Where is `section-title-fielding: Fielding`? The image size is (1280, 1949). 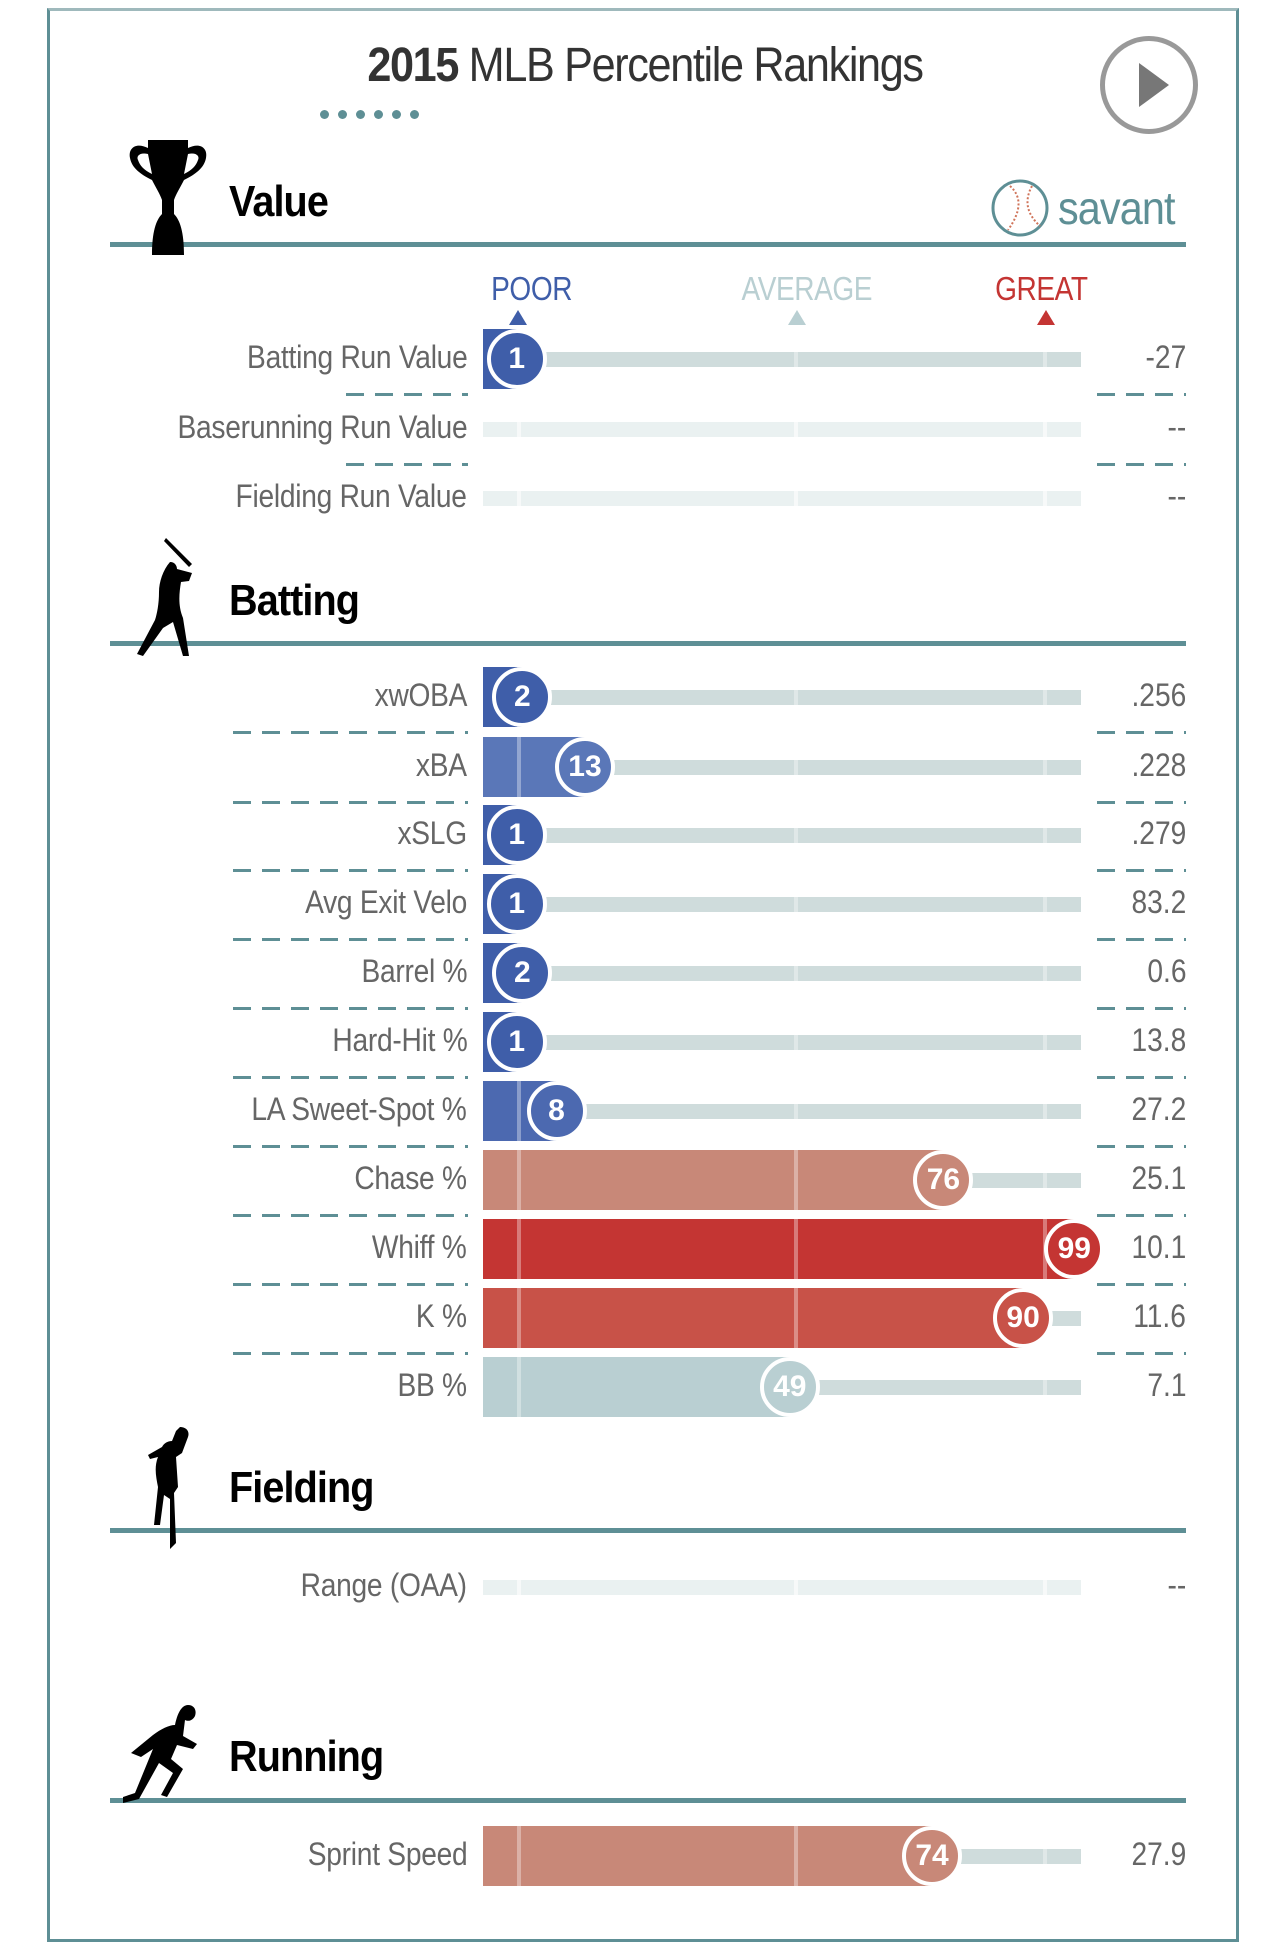
section-title-fielding: Fielding is located at coordinates (301, 1487).